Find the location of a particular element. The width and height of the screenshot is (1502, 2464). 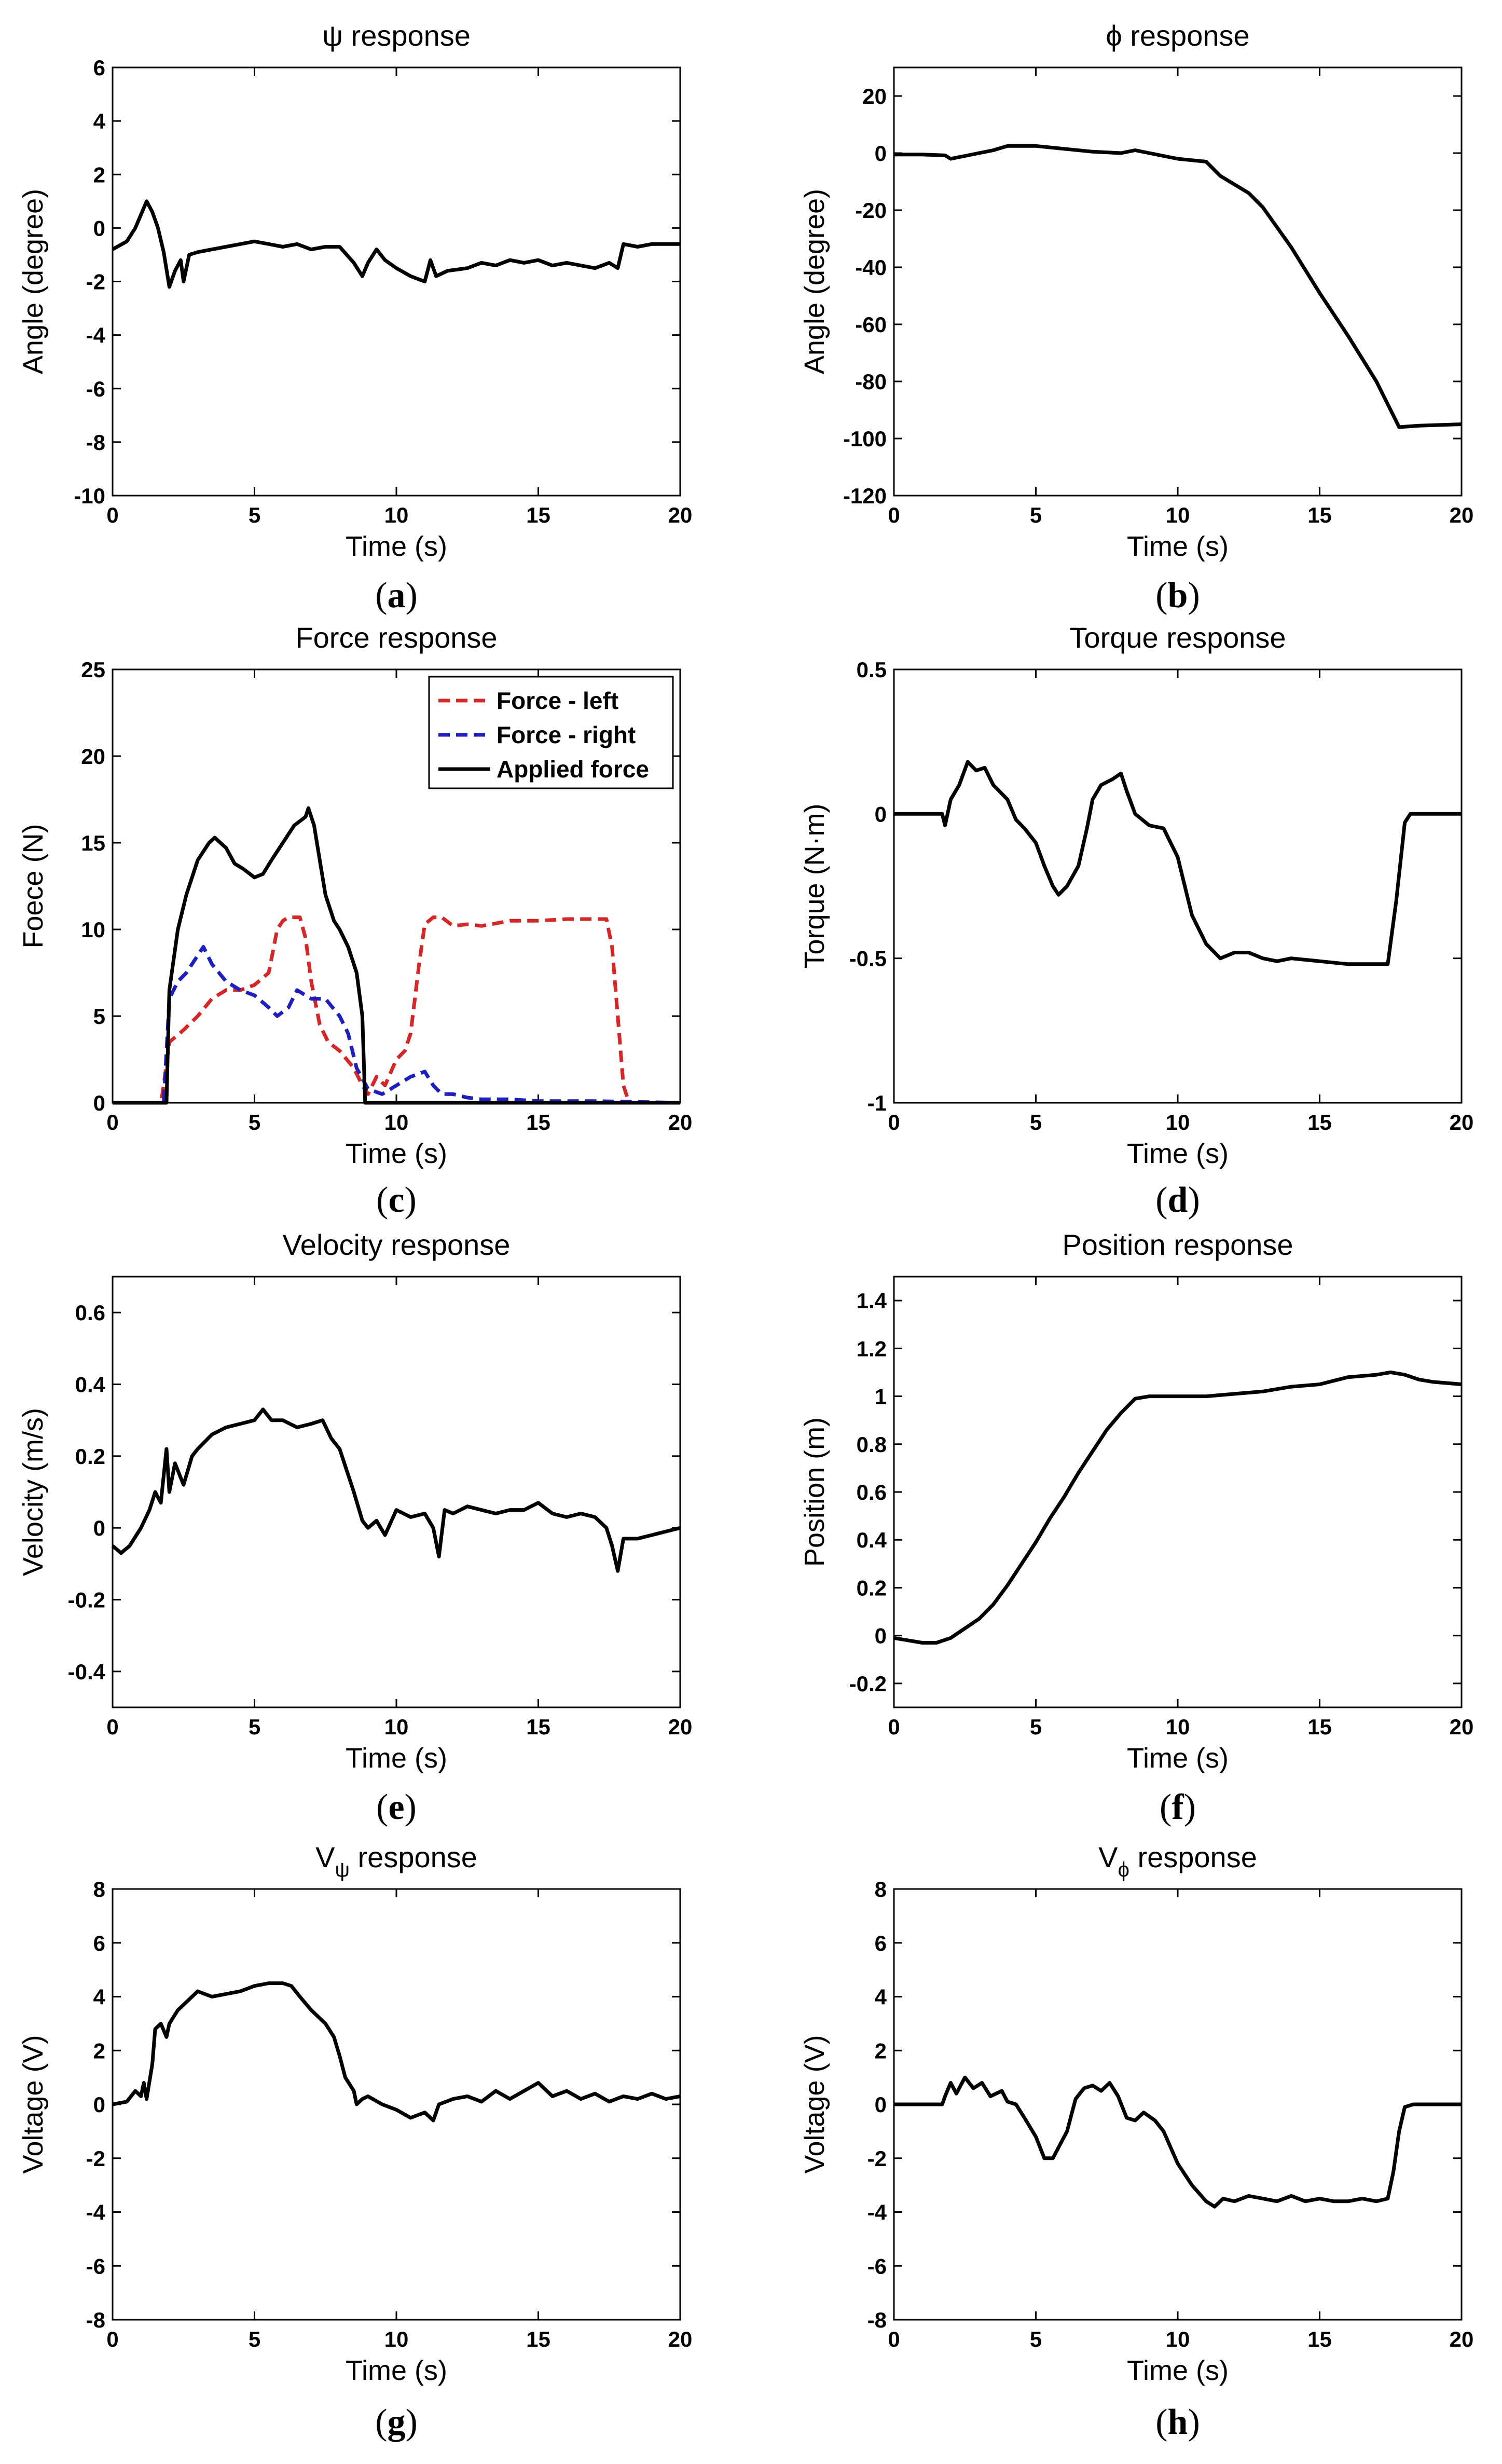

legend-label: Force - left is located at coordinates (557, 700).